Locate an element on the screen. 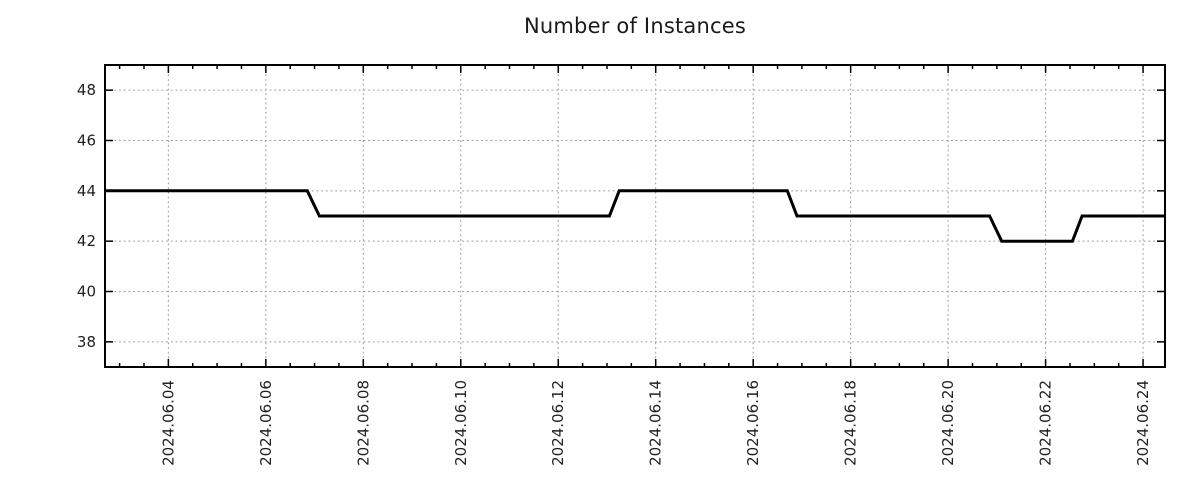  chart-title: Number of Instances is located at coordinates (634, 26).